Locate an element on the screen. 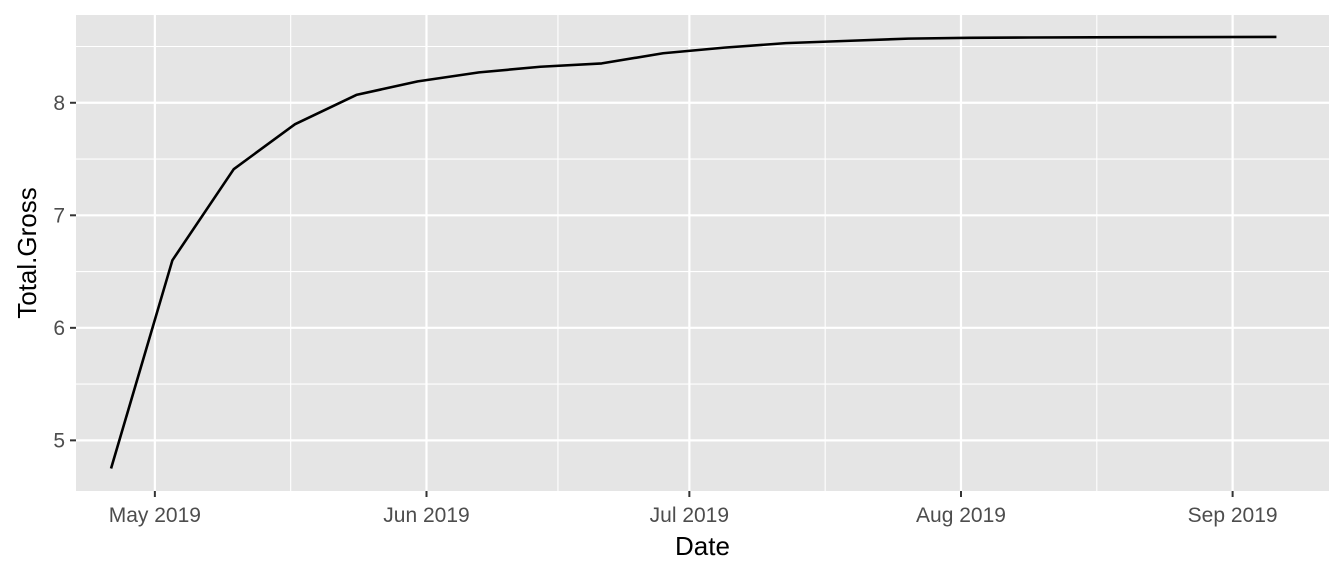  y-tick-label: 7 is located at coordinates (59, 215).